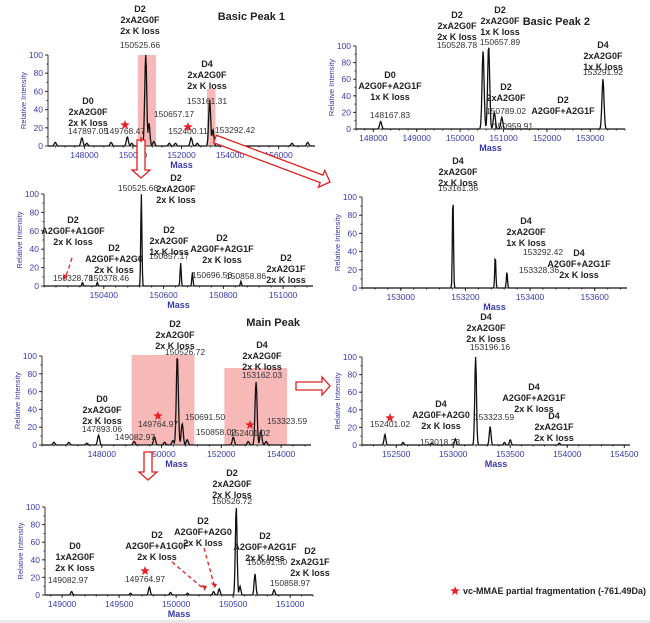 This screenshot has width=650, height=623. Describe the element at coordinates (148, 466) in the screenshot. I see `block-arrow-down` at that location.